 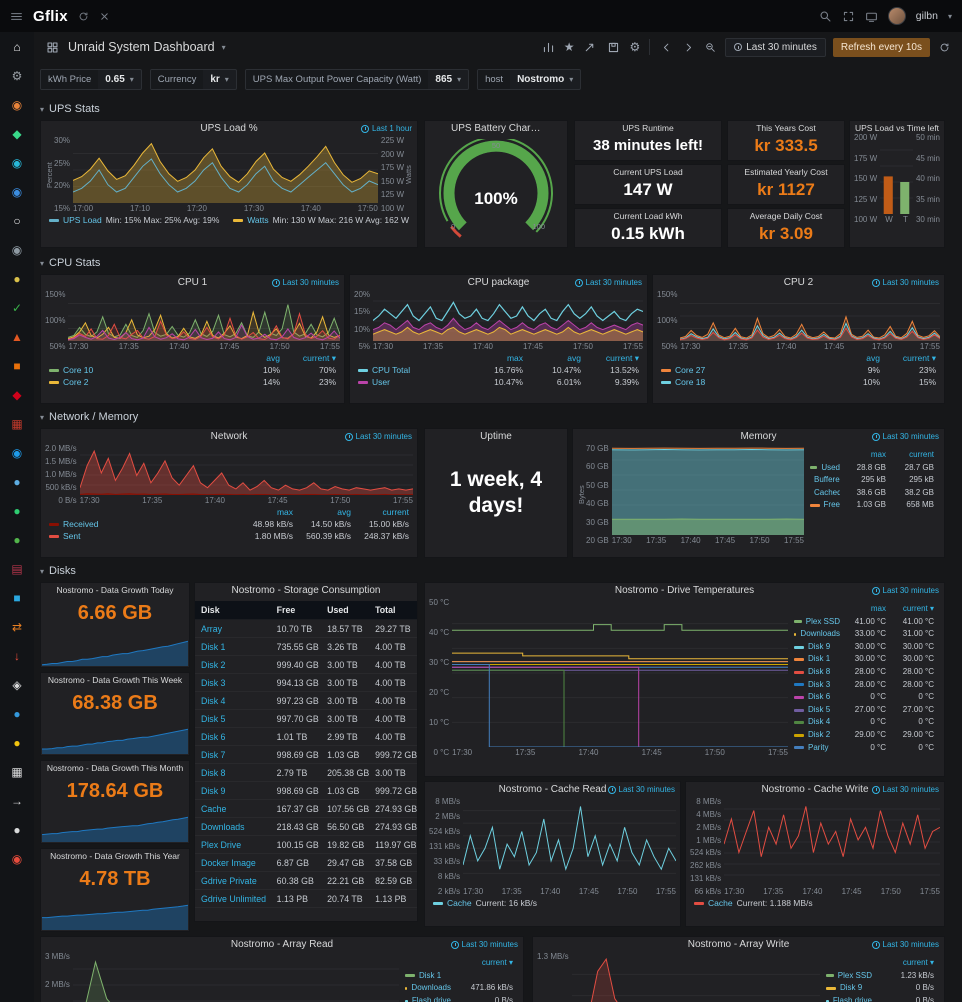 I want to click on time-range-button: Last 30 minutes, so click(x=775, y=47).